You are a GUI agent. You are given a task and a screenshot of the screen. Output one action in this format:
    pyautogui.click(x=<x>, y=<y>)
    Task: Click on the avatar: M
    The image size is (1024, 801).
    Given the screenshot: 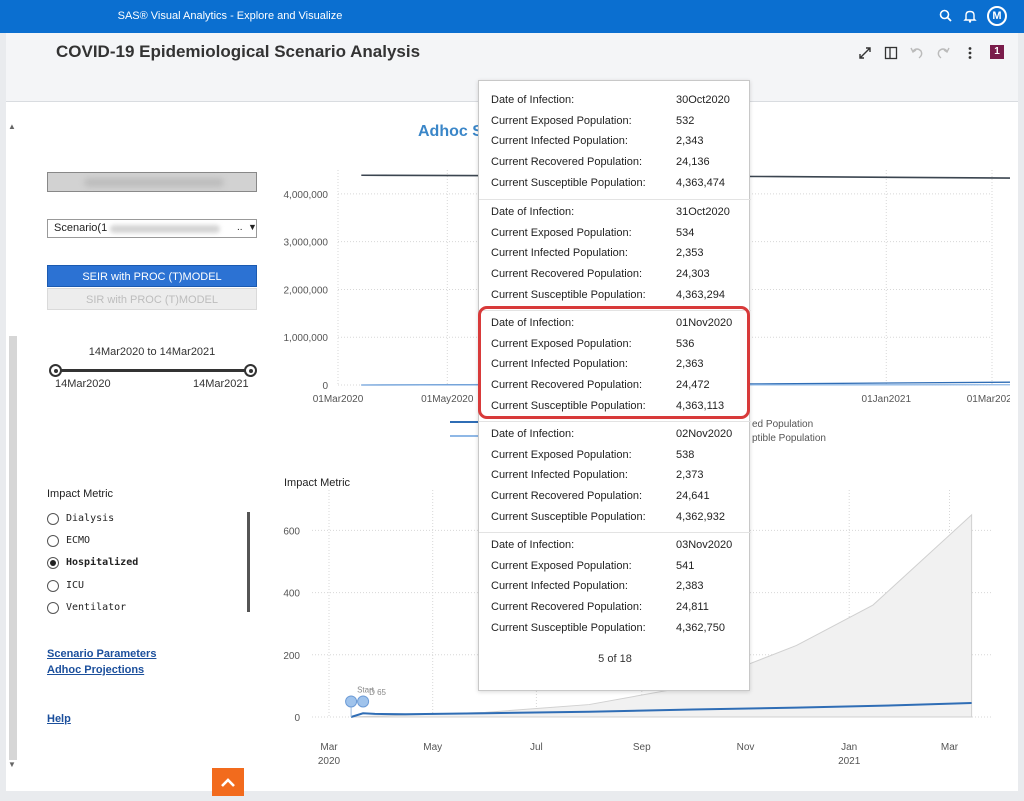 What is the action you would take?
    pyautogui.click(x=997, y=16)
    